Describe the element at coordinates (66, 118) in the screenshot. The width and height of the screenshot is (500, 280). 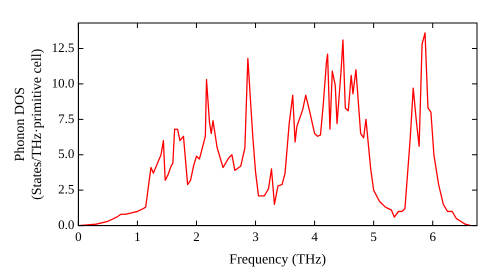
I see `y-tick-label: 7.5` at that location.